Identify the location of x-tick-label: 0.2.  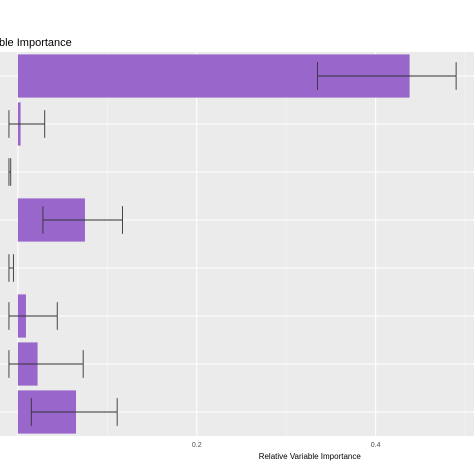
(197, 445).